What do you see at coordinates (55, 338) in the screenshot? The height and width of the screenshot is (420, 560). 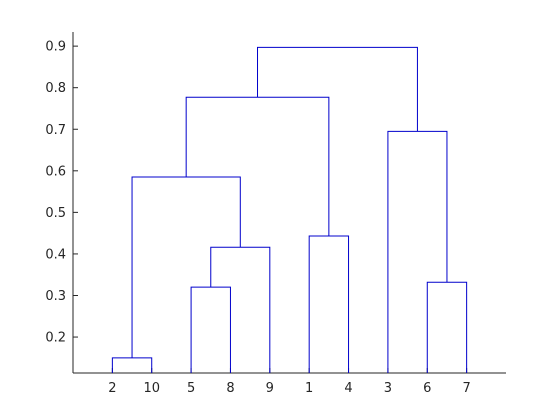 I see `y-tick-label: 0.2` at bounding box center [55, 338].